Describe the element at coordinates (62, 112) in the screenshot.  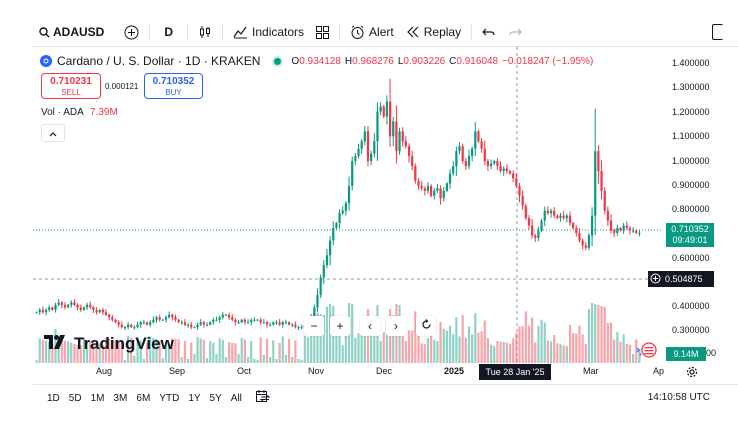
I see `volume-label: Vol · ADA` at that location.